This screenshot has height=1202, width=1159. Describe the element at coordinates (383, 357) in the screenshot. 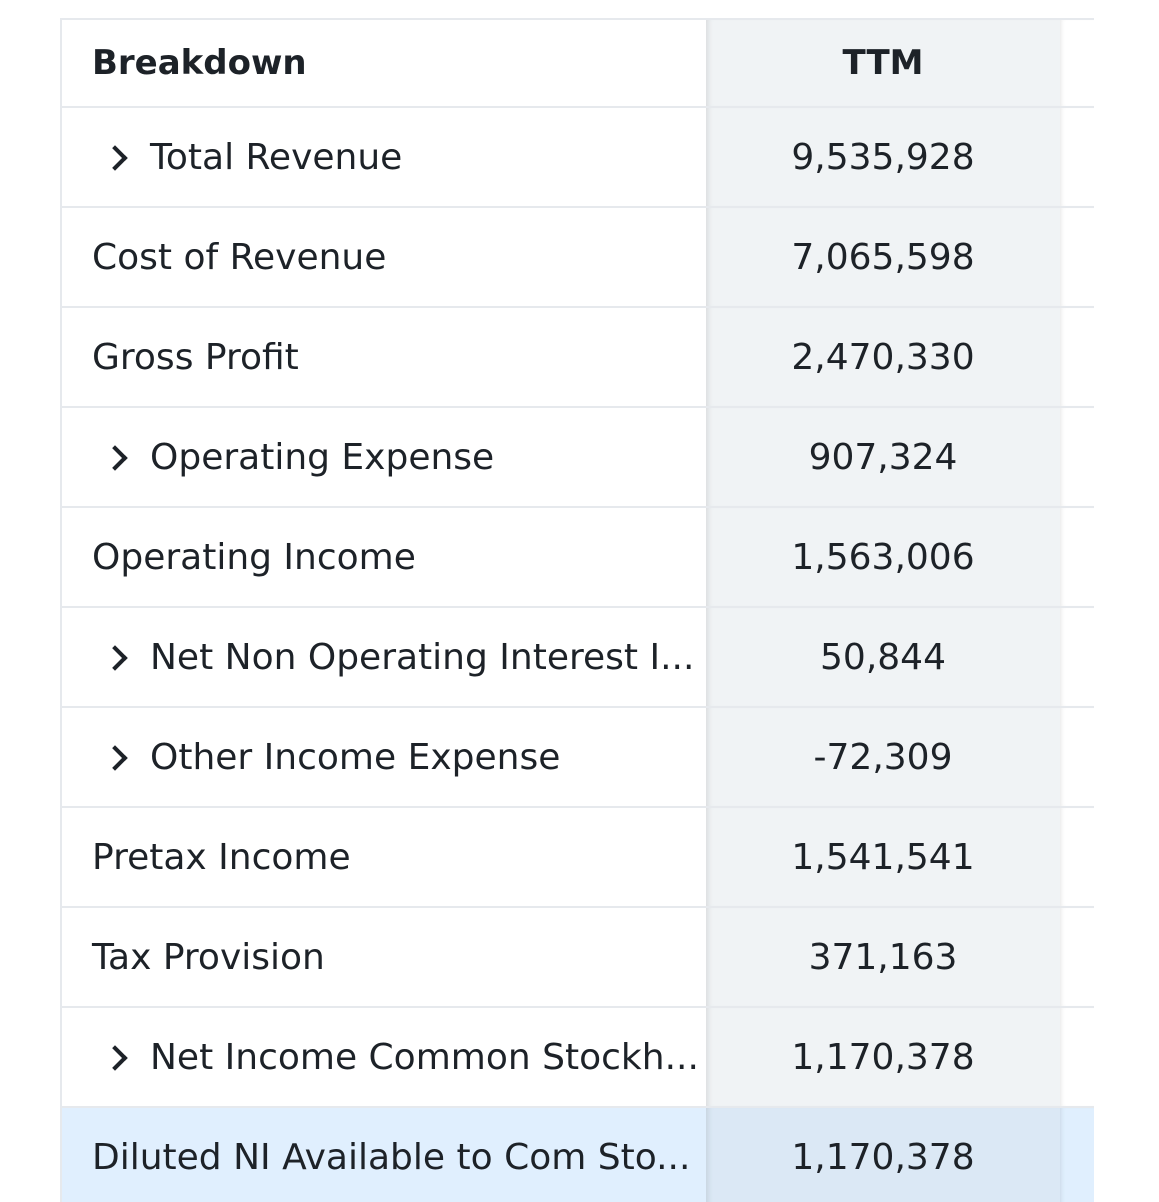

I see `row-label-cell: Gross Profit` at that location.